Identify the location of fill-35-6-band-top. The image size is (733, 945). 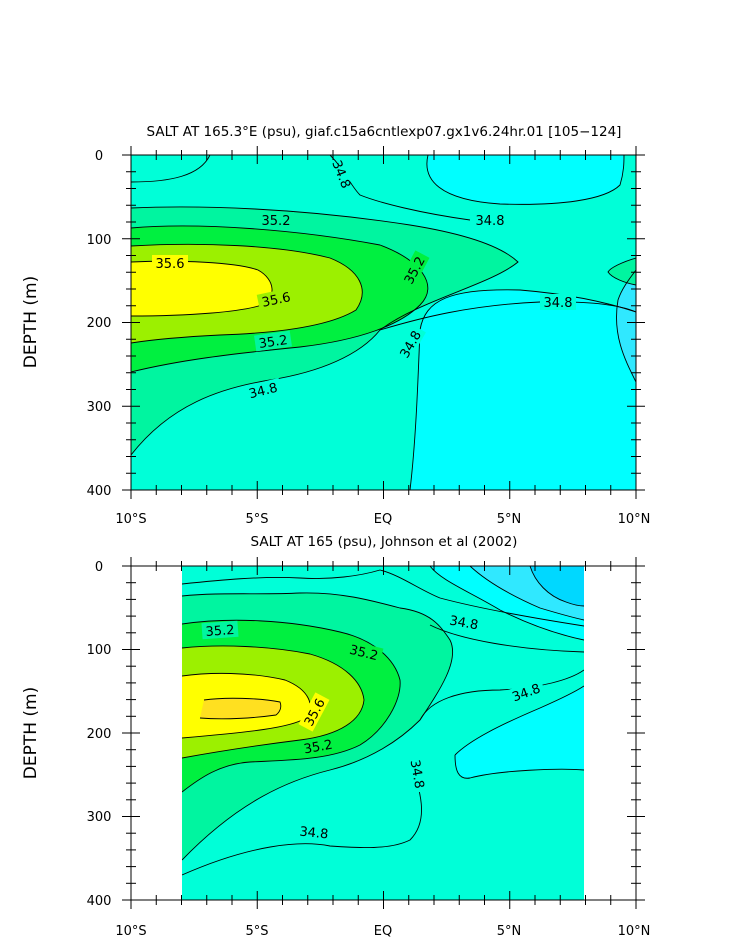
(202, 288).